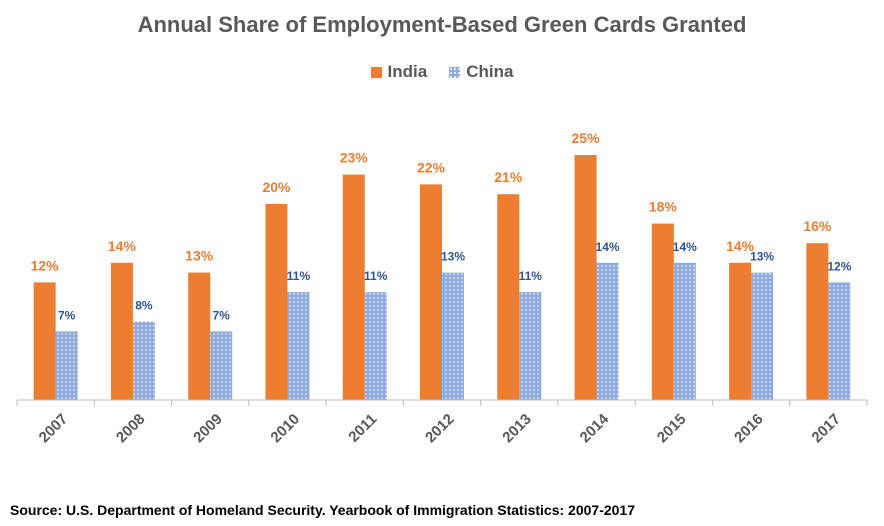 Image resolution: width=884 pixels, height=526 pixels. Describe the element at coordinates (508, 297) in the screenshot. I see `bar-india-2013` at that location.